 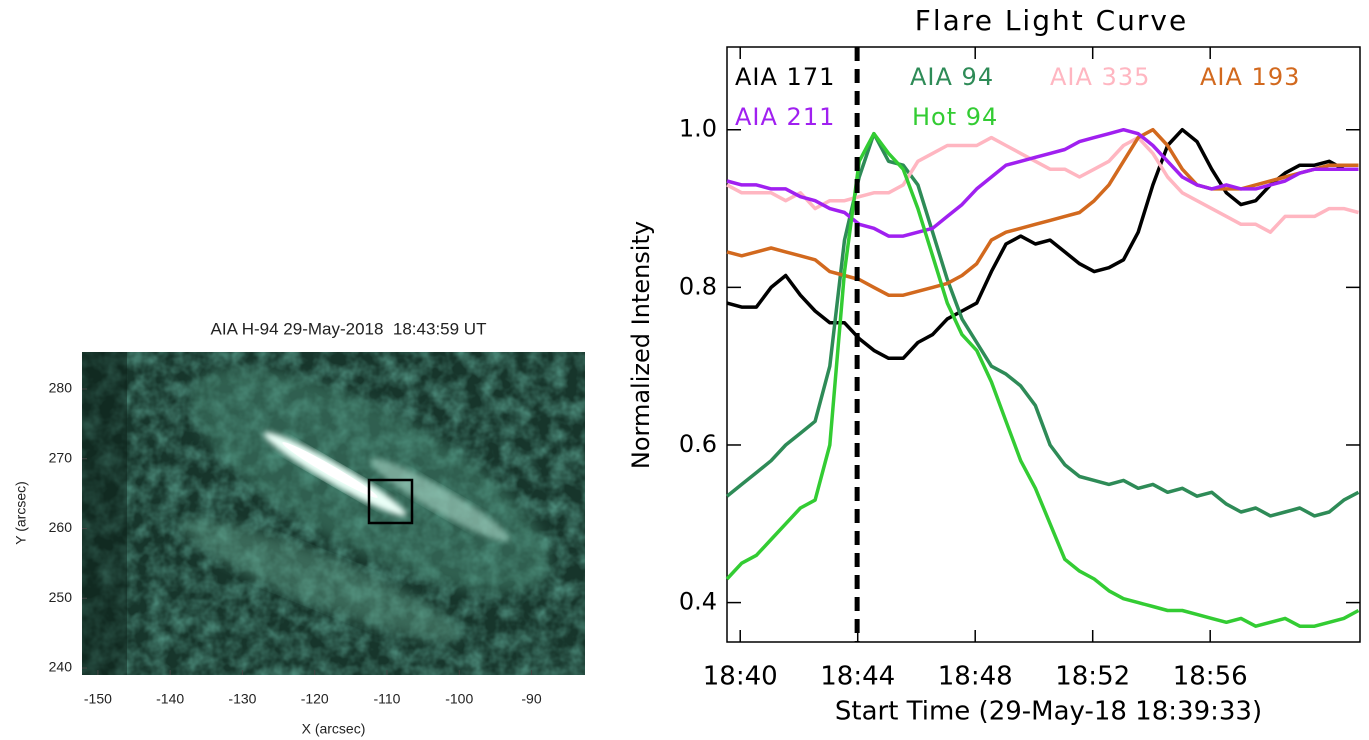 What do you see at coordinates (955, 117) in the screenshot?
I see `legend-entry: Hot 94` at bounding box center [955, 117].